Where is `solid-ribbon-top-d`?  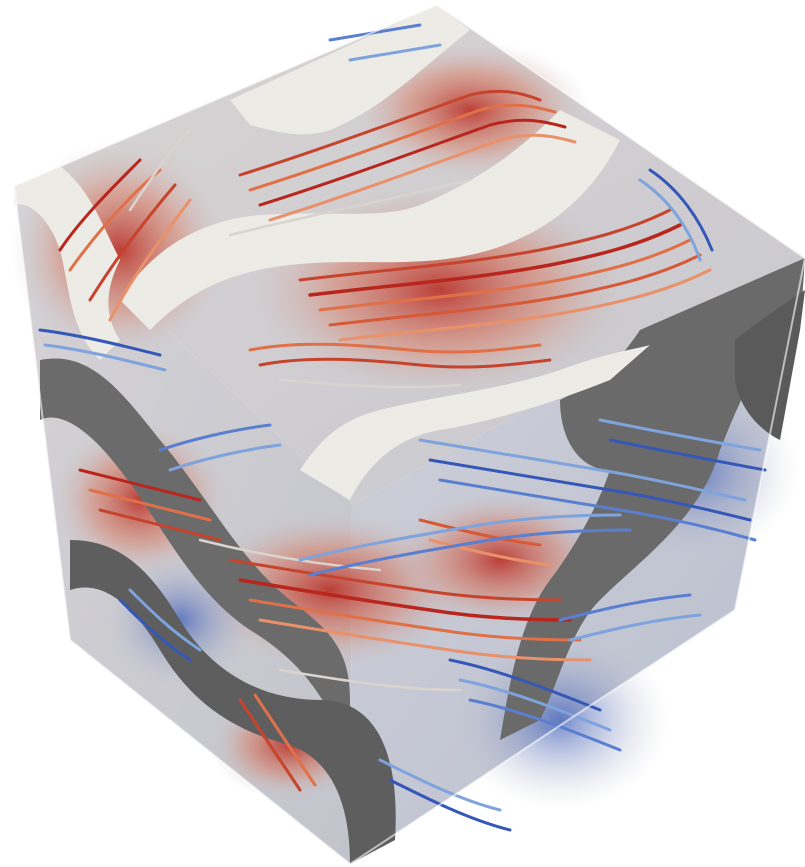
solid-ribbon-top-d is located at coordinates (475, 422).